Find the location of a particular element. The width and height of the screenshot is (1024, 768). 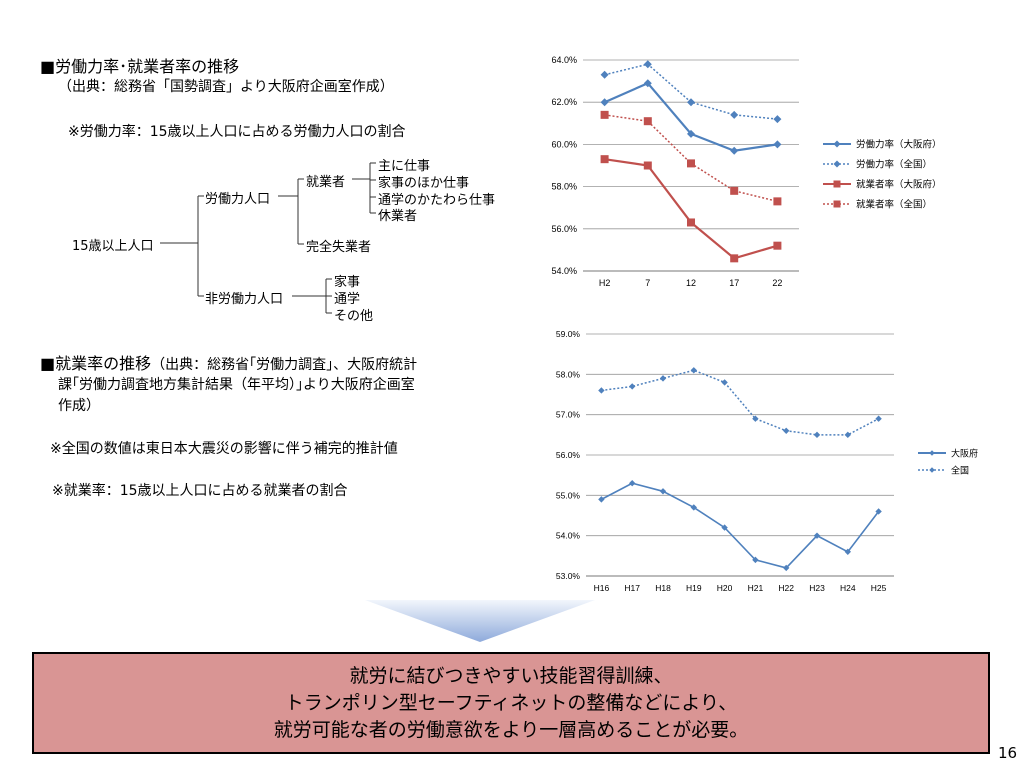

tree-employed-item: 主に仕事 is located at coordinates (404, 166).